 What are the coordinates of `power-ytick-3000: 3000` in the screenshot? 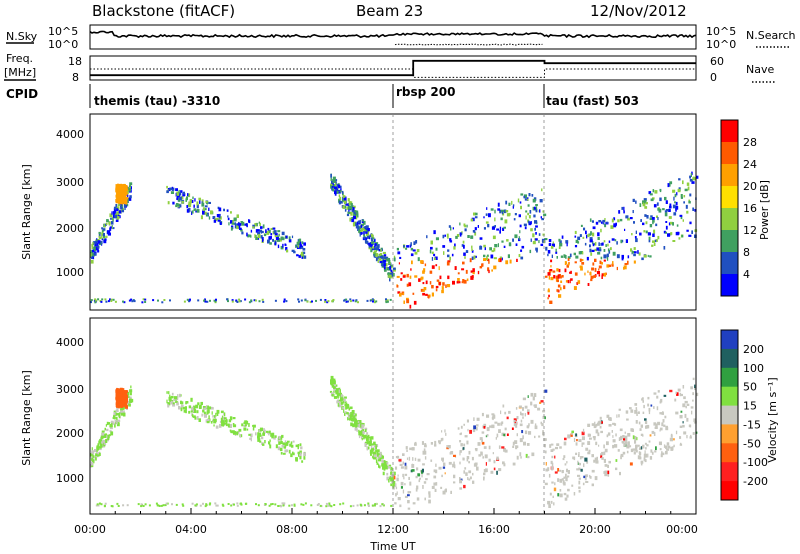 It's located at (70, 182).